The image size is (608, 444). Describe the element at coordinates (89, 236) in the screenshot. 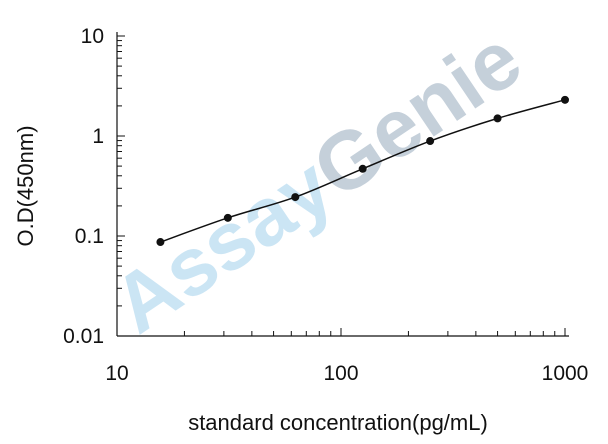

I see `y-tick-label: 0.1` at that location.